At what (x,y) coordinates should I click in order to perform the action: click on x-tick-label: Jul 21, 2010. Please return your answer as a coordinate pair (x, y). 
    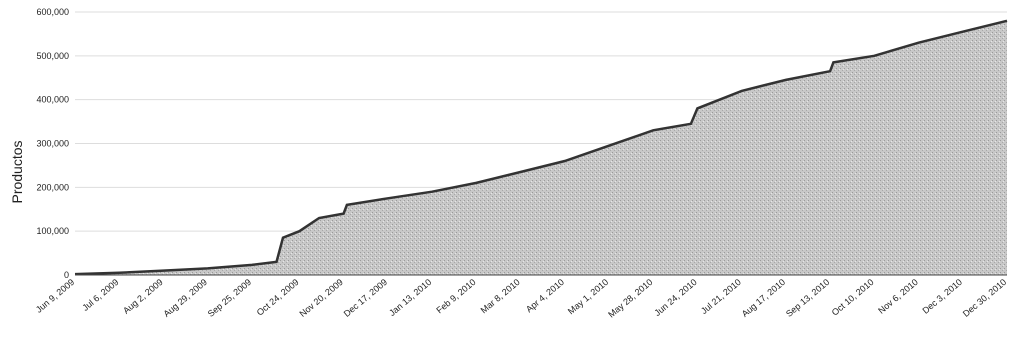
    Looking at the image, I should click on (721, 296).